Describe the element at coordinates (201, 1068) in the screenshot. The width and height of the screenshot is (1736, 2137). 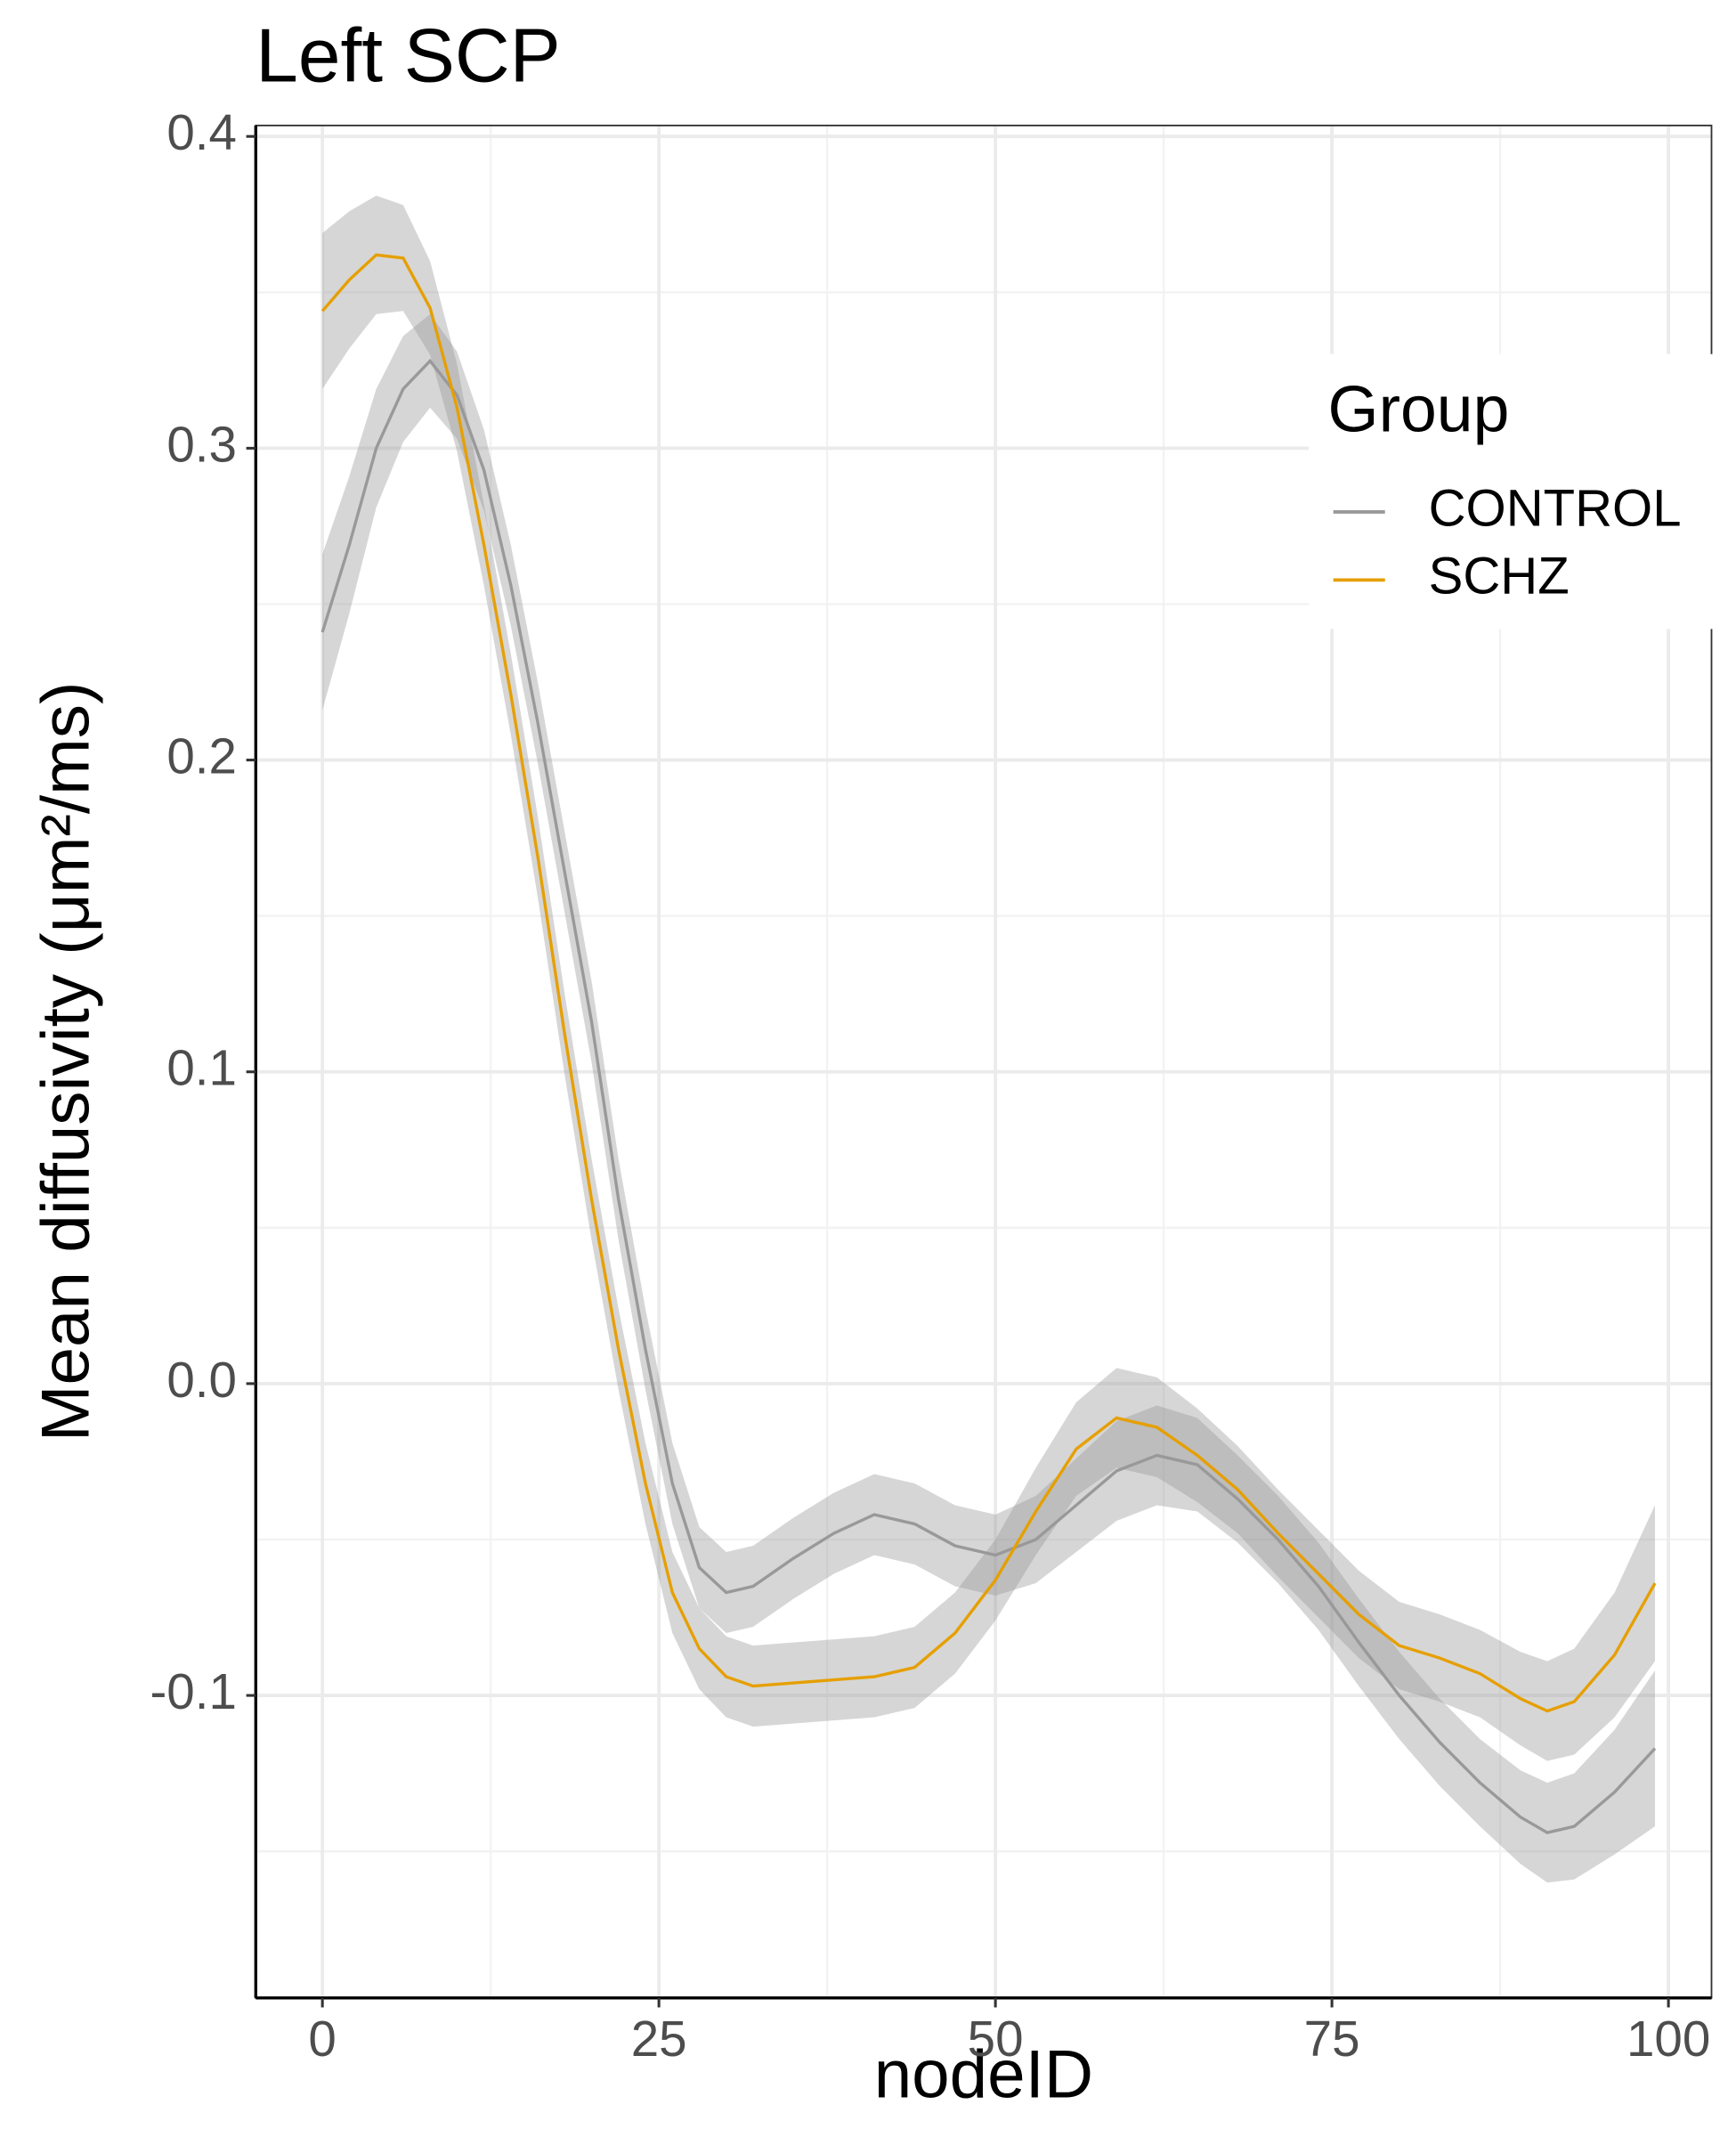
I see `y-tick-label: 0.1` at that location.